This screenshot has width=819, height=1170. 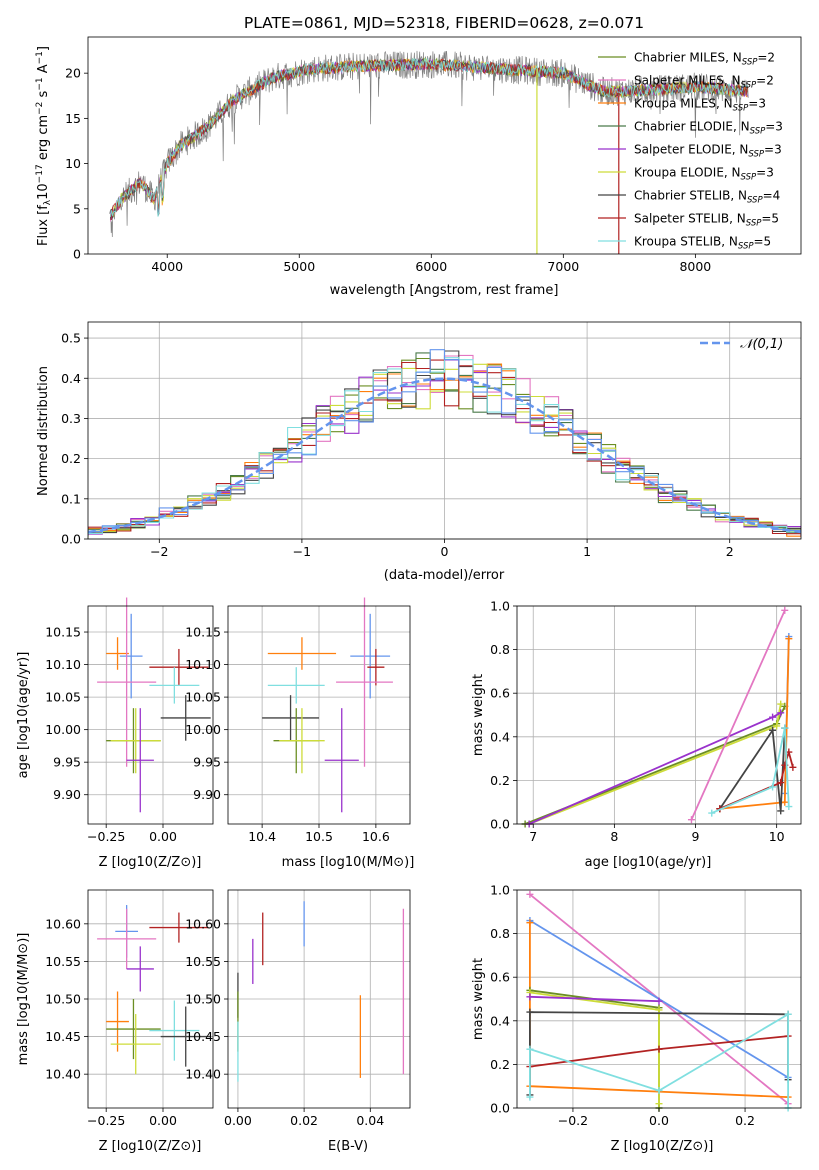 I want to click on y-tick-label: 5, so click(x=77, y=208).